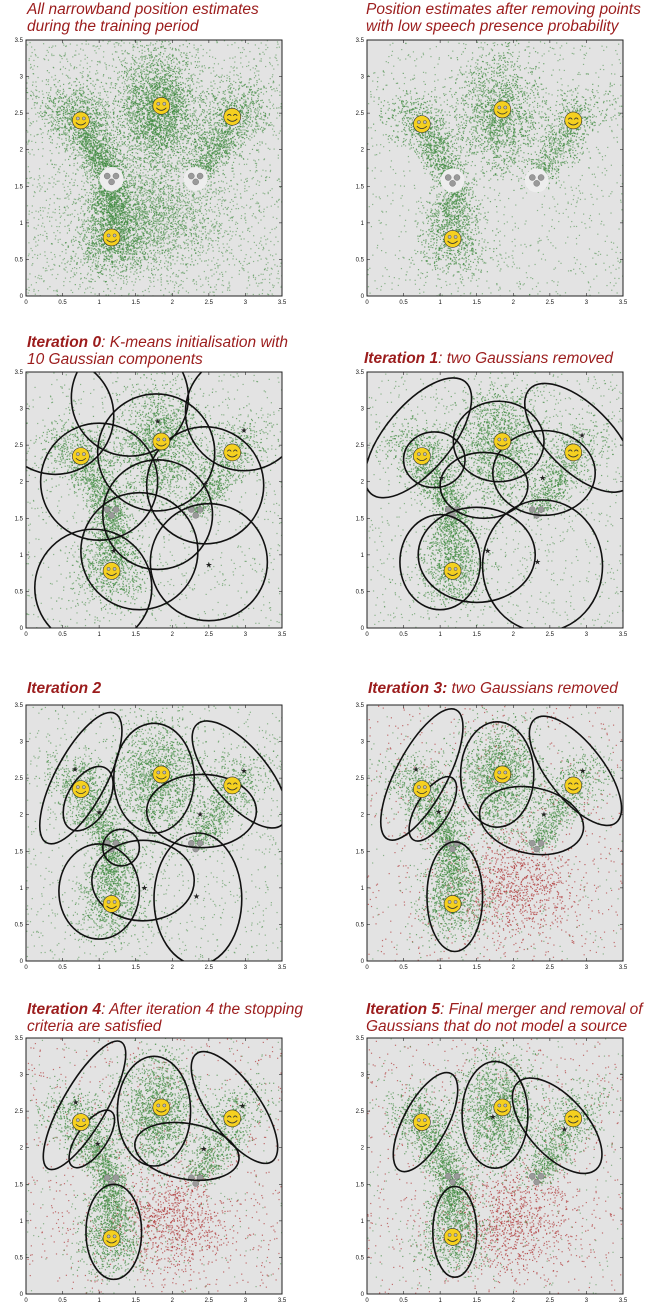  I want to click on x-tick-label: 2.5, so click(209, 968).